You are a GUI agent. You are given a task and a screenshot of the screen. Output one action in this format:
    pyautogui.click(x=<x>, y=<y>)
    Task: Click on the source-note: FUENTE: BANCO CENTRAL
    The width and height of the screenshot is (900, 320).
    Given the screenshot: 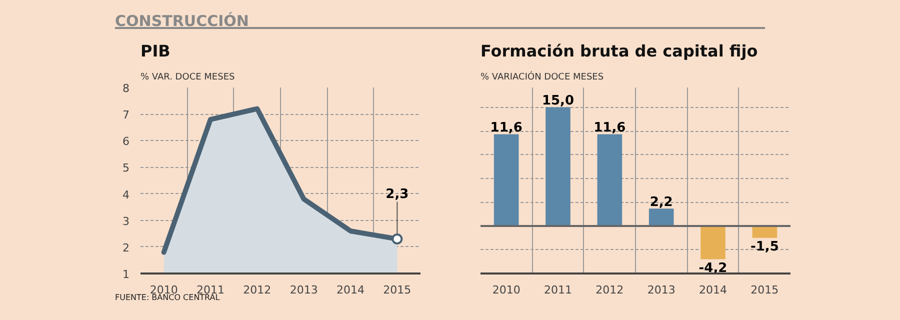 What is the action you would take?
    pyautogui.click(x=167, y=298)
    